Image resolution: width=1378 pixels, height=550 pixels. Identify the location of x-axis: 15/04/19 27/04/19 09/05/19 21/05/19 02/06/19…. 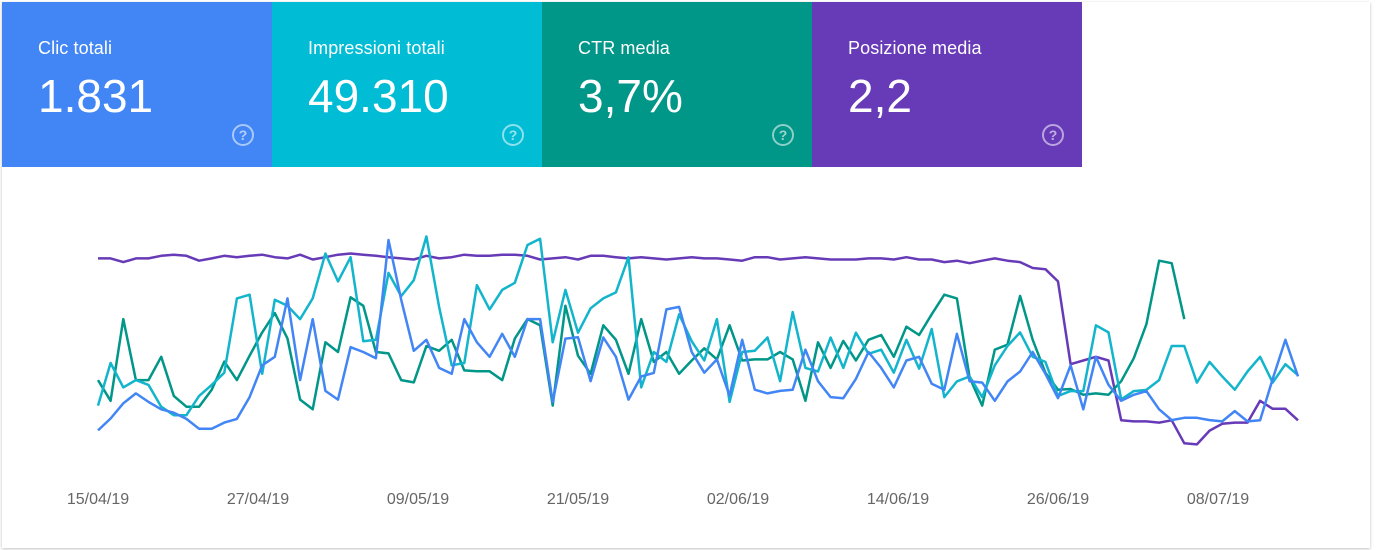
(658, 499).